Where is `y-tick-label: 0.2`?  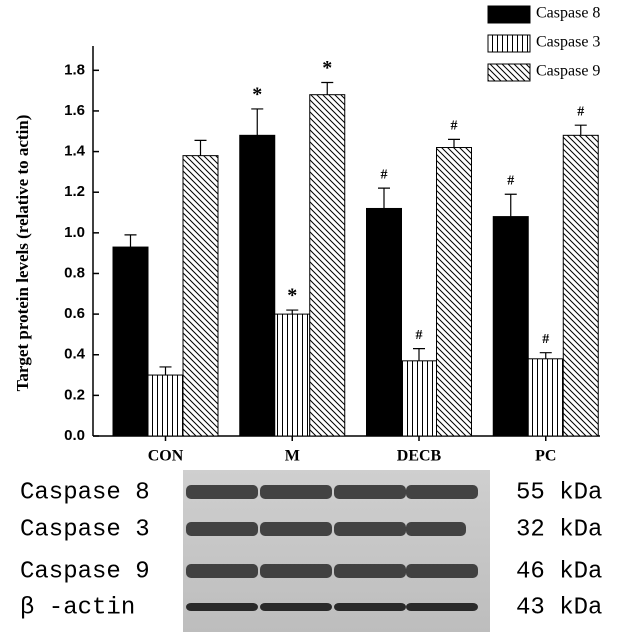 y-tick-label: 0.2 is located at coordinates (74, 394).